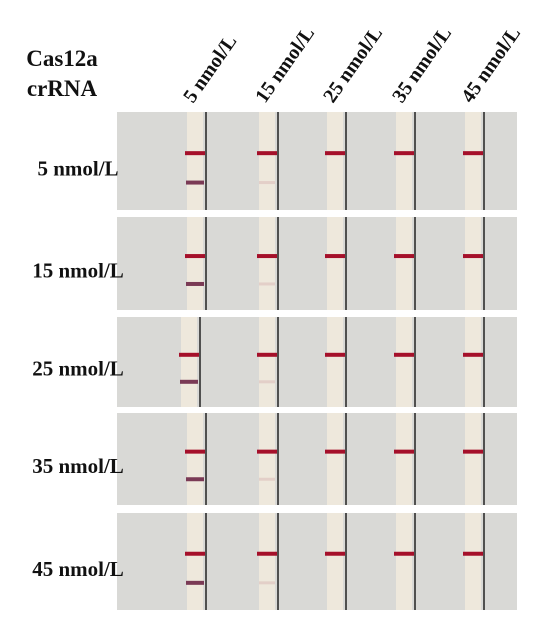 Image resolution: width=550 pixels, height=617 pixels. I want to click on column-label: 35 nmol/L, so click(422, 65).